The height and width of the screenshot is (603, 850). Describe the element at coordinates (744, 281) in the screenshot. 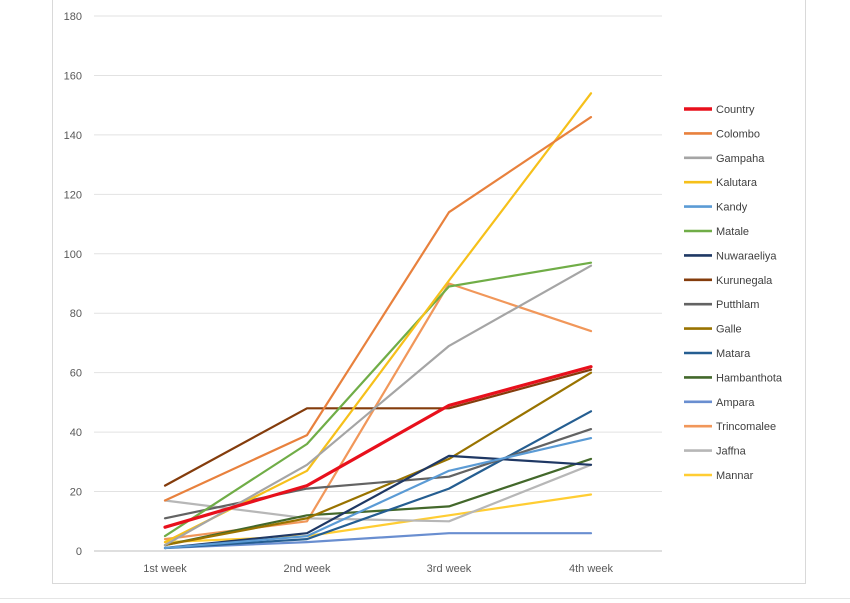

I see `legend-label: Kurunegala` at that location.